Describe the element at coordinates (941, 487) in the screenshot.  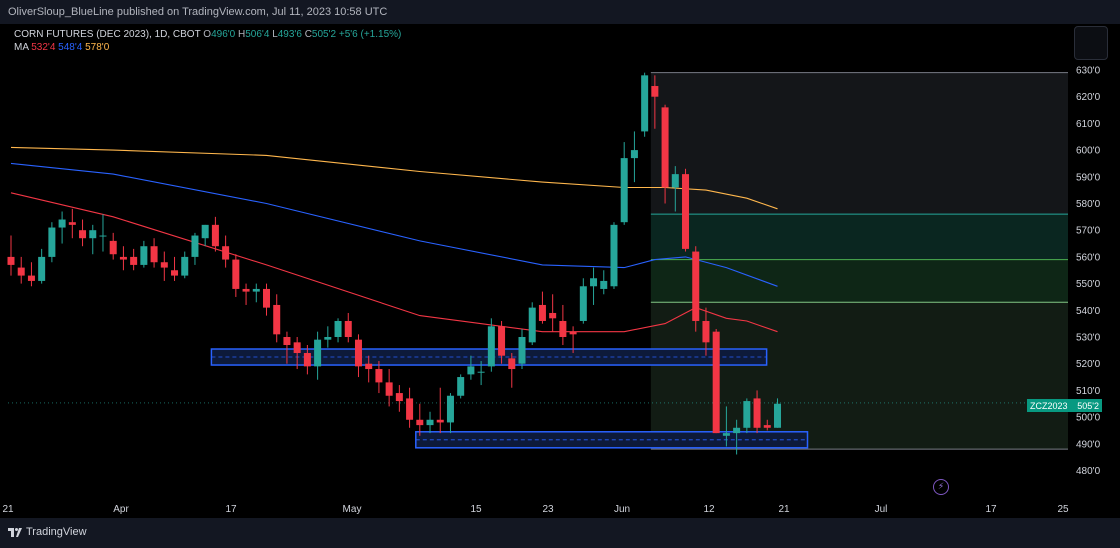
I see `lightning-icon: ⚡` at that location.